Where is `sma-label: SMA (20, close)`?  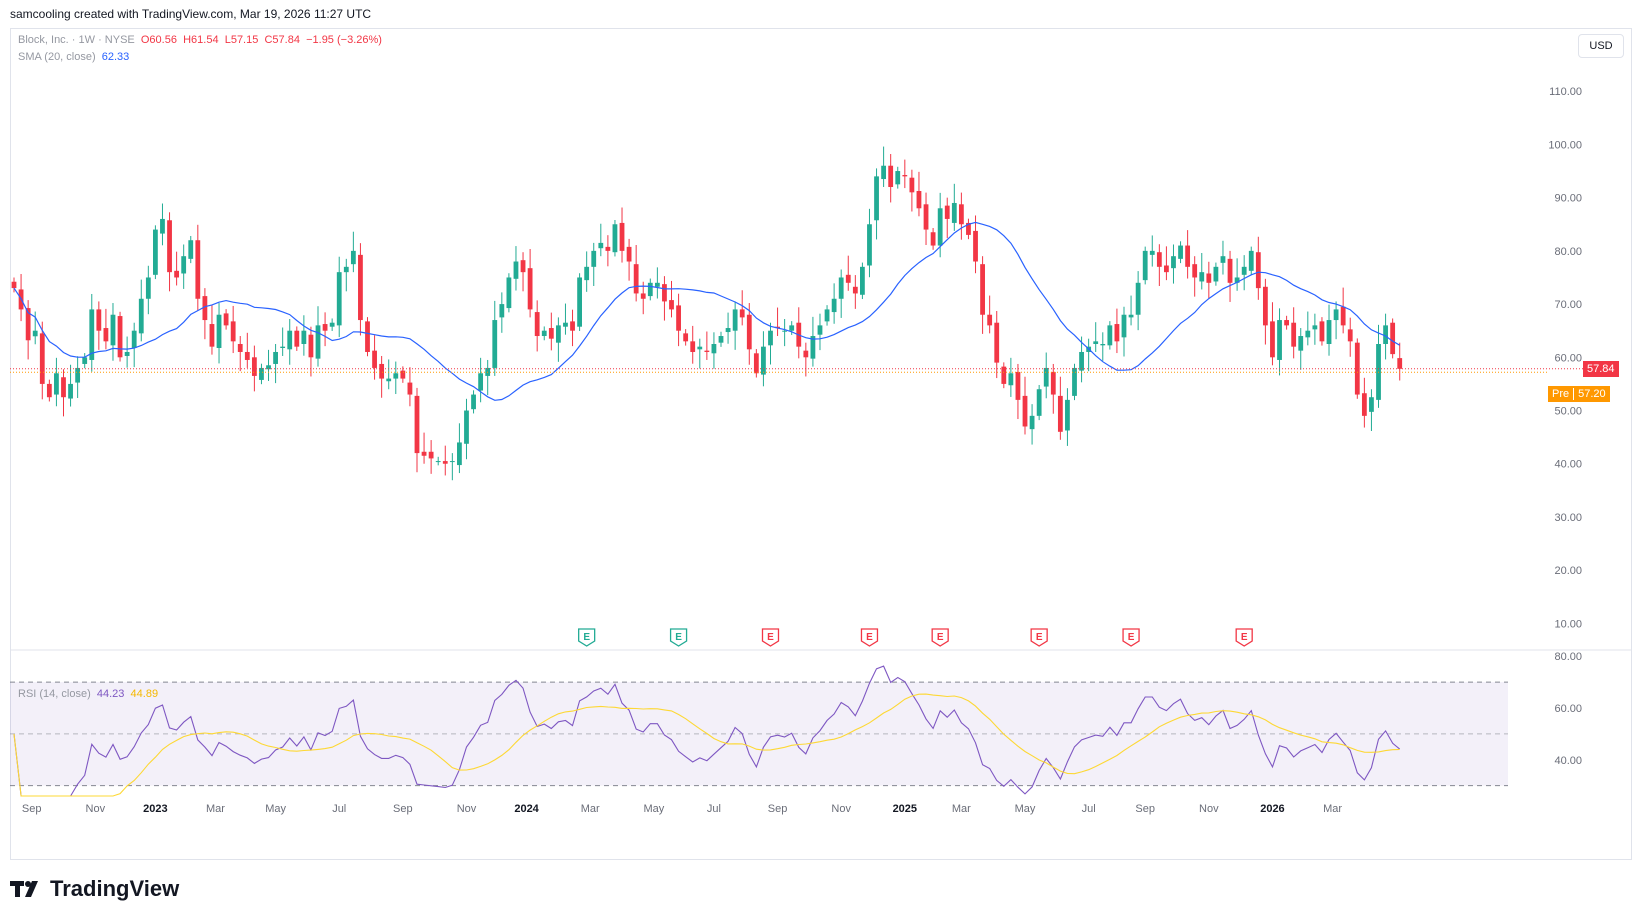
sma-label: SMA (20, close) is located at coordinates (57, 57).